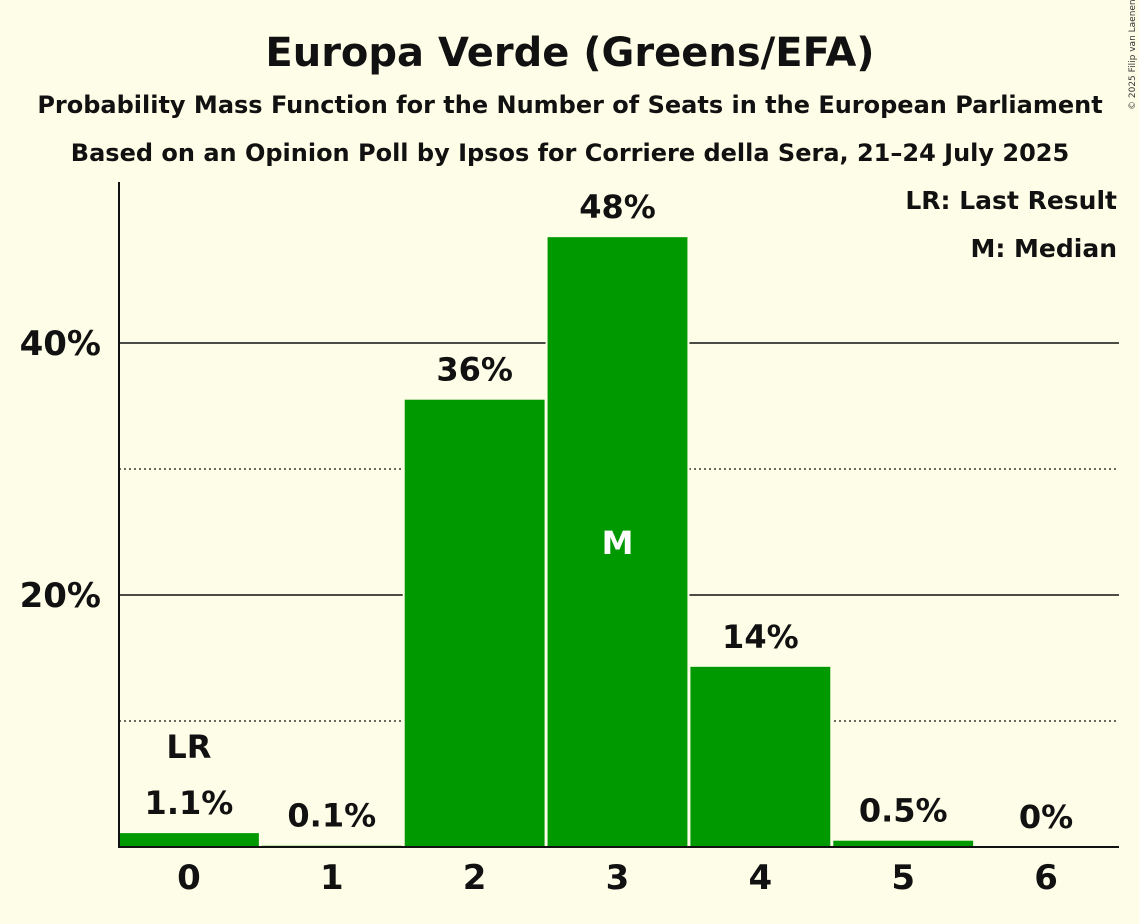 This screenshot has height=924, width=1139. What do you see at coordinates (569, 53) in the screenshot?
I see `chart-title: Europa Verde (Greens/EFA)` at bounding box center [569, 53].